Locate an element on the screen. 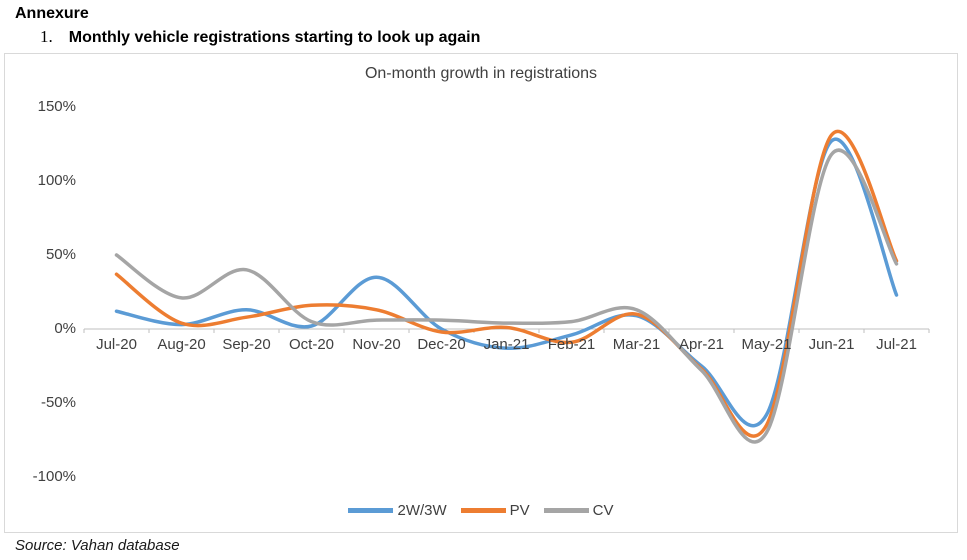 Image resolution: width=967 pixels, height=560 pixels. x-axis-label: Jul-21 is located at coordinates (896, 344).